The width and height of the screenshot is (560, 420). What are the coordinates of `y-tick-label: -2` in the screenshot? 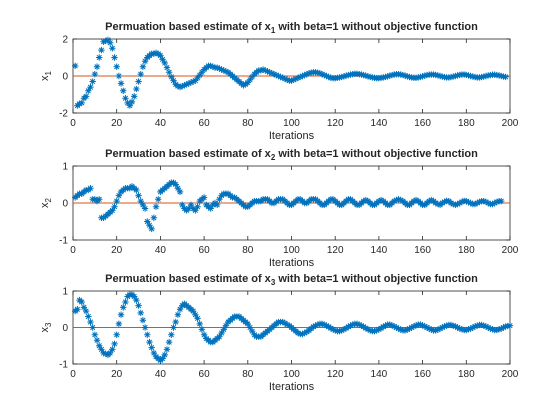 It's located at (63, 114).